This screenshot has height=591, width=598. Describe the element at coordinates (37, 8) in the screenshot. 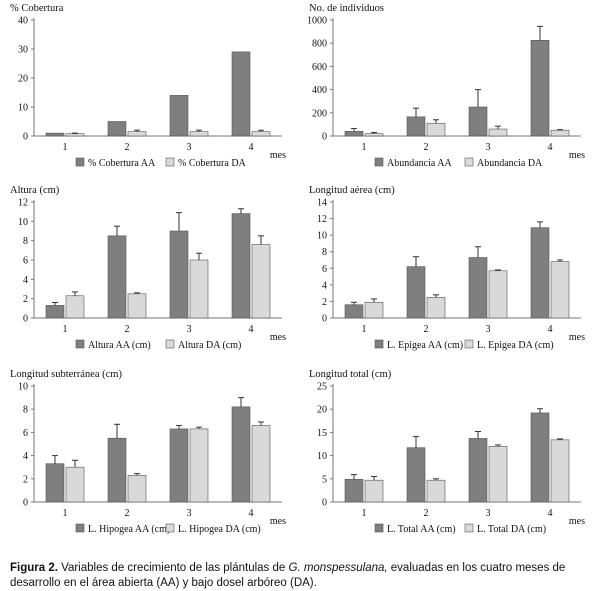

I see `chart-title: % Cobertura` at that location.